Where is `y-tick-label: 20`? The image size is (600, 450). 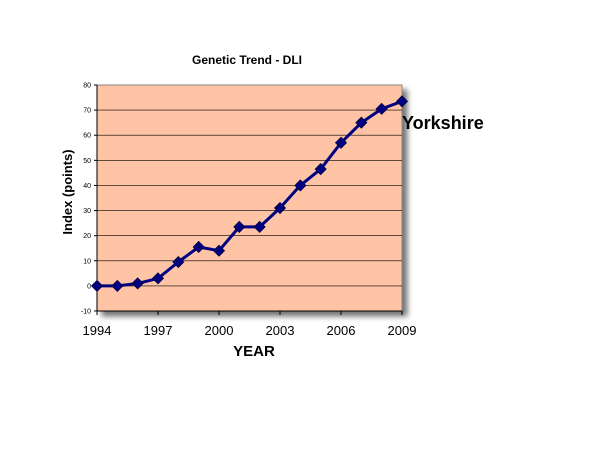
y-tick-label: 20 is located at coordinates (87, 236).